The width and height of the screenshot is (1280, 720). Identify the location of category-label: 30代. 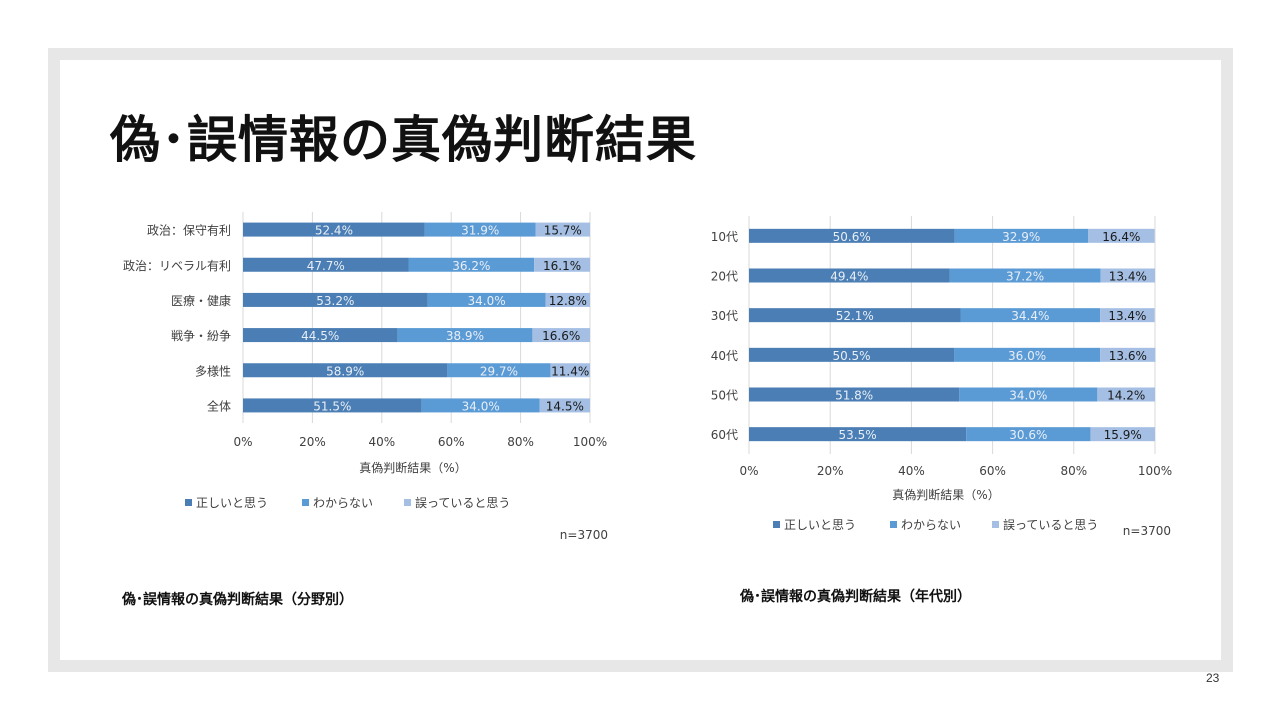
(724, 316).